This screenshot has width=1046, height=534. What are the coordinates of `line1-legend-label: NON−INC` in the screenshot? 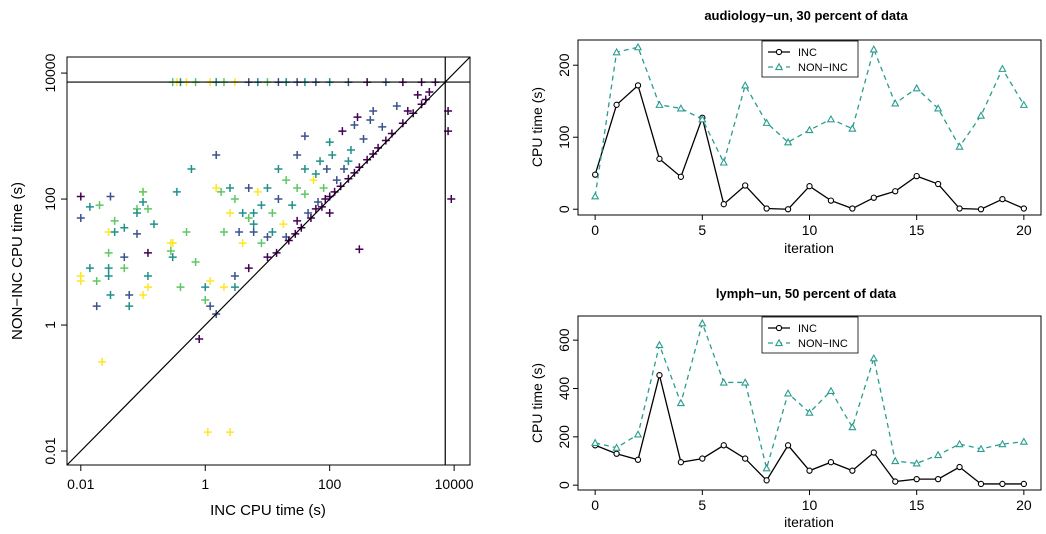 It's located at (823, 68).